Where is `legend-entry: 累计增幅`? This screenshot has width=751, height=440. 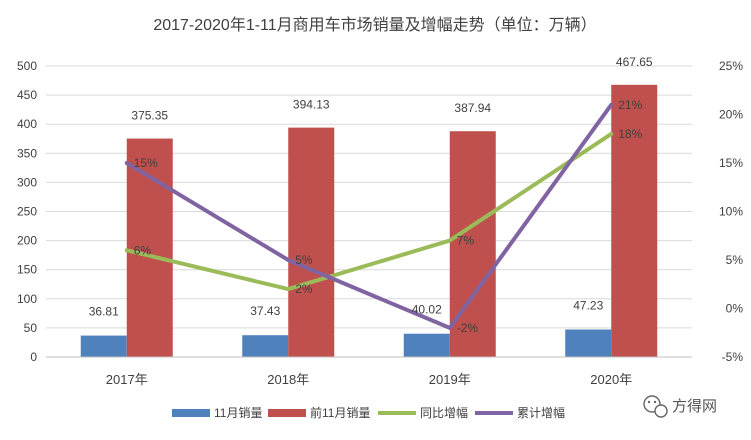
legend-entry: 累计增幅 is located at coordinates (541, 412).